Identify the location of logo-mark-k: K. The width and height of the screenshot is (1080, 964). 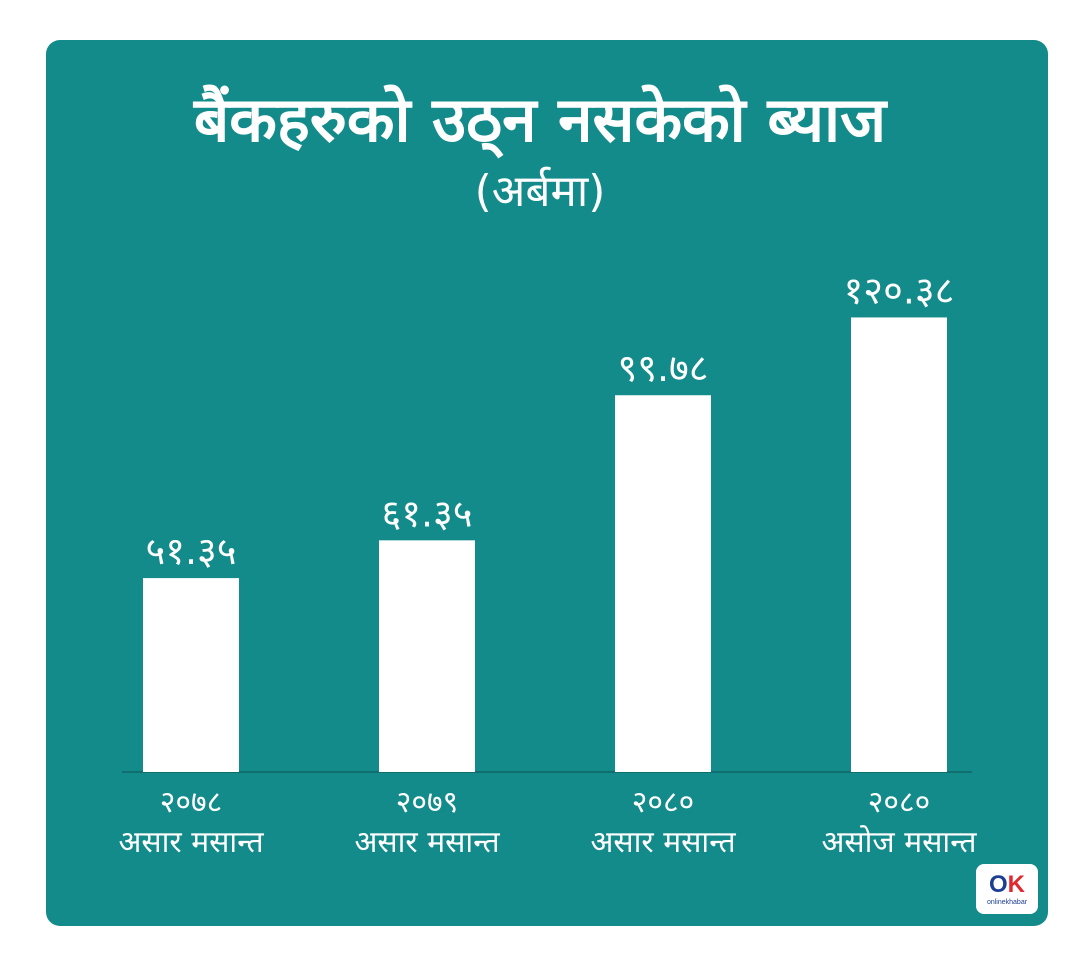
(1016, 884).